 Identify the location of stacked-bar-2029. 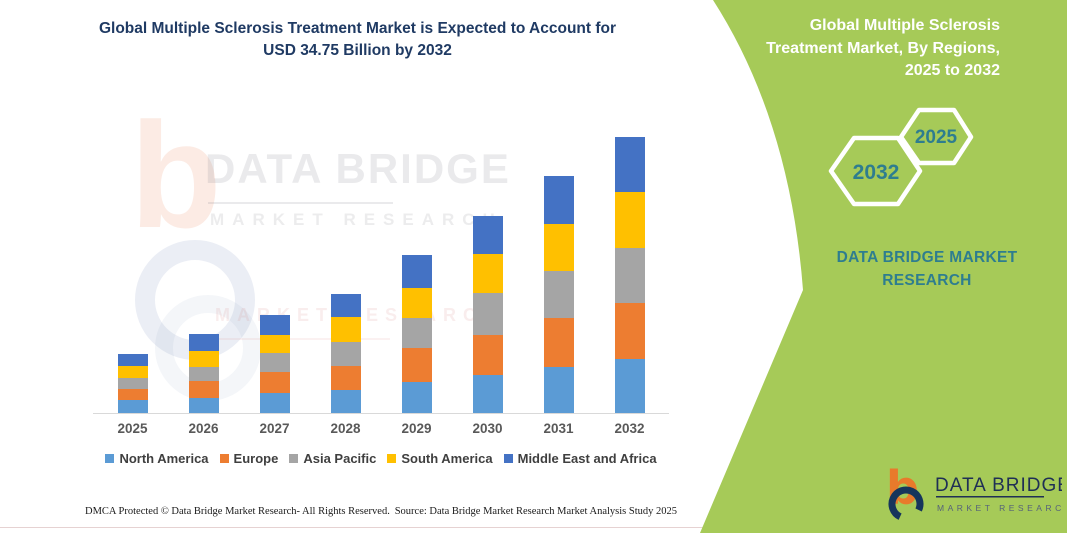
(416, 334).